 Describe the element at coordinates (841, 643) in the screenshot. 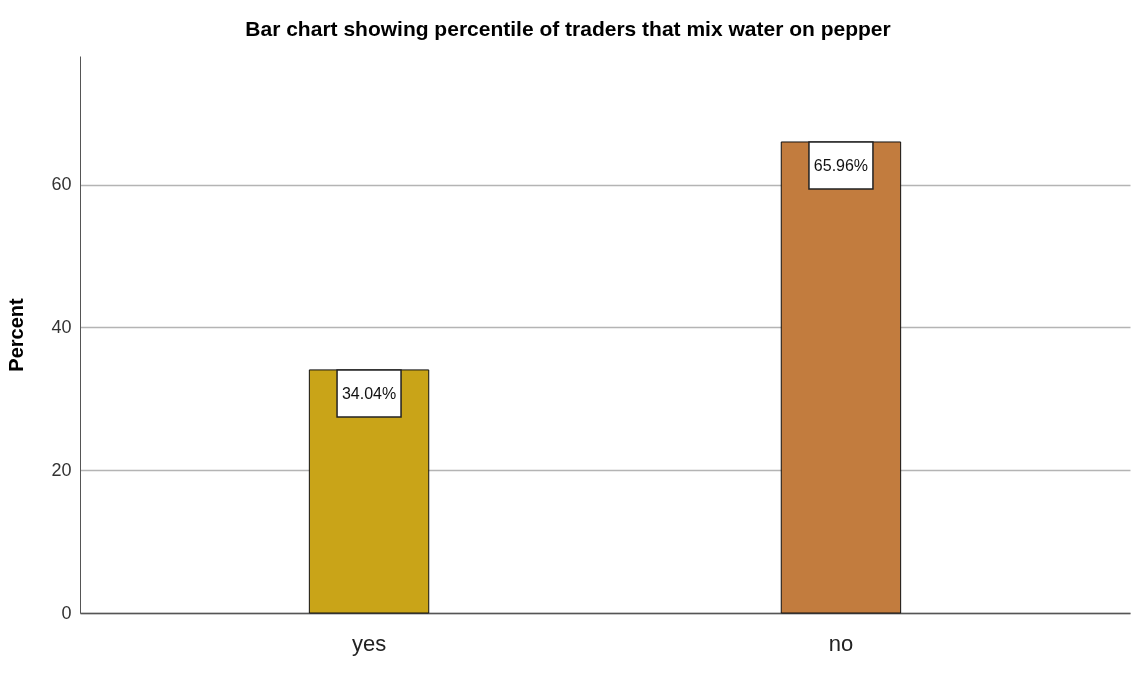

I see `x-tick-label: no` at that location.